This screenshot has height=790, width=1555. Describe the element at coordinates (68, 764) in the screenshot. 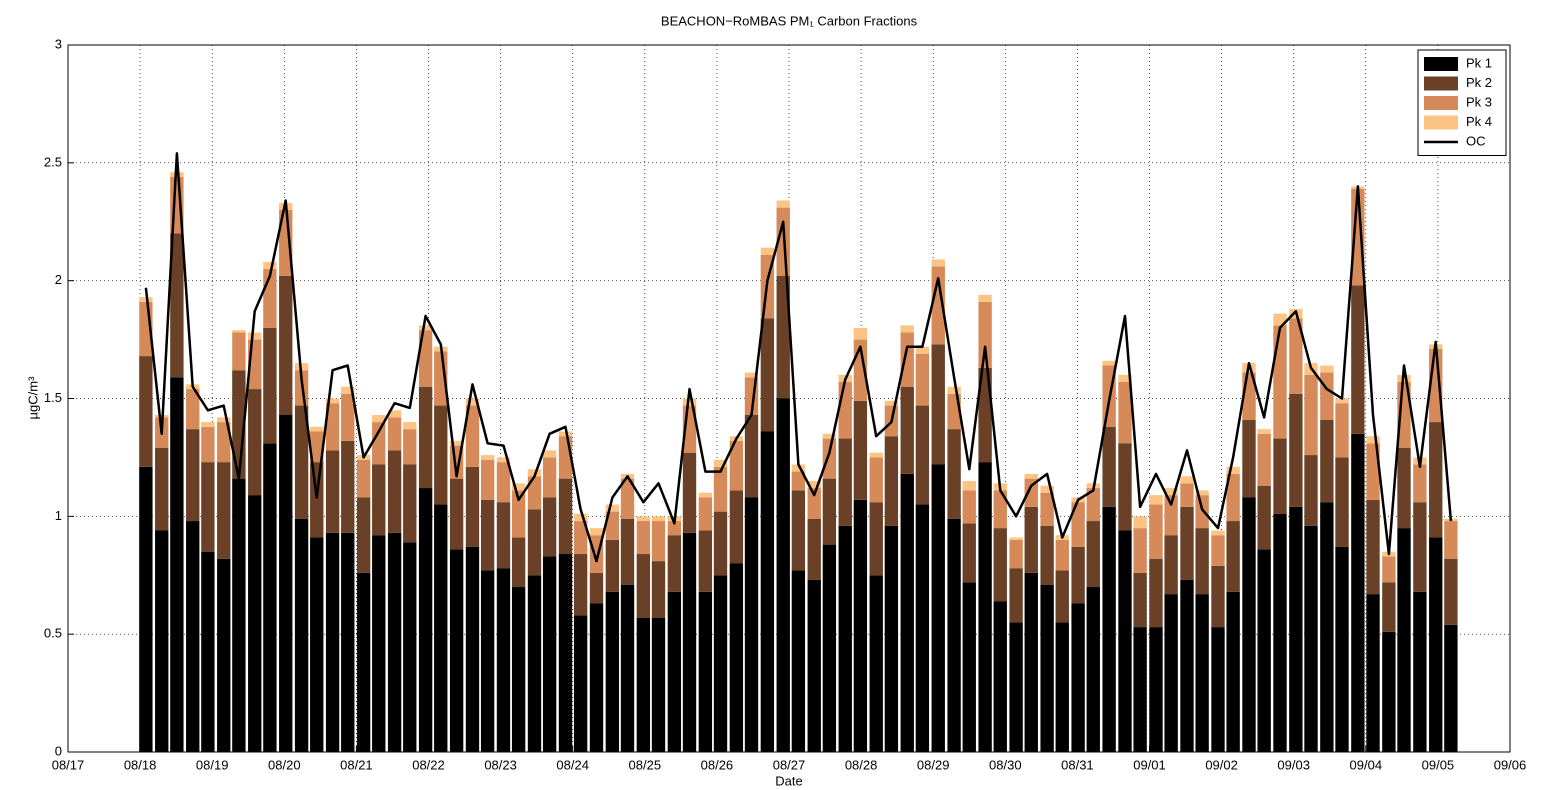

I see `x-tick-label: 08/17` at that location.